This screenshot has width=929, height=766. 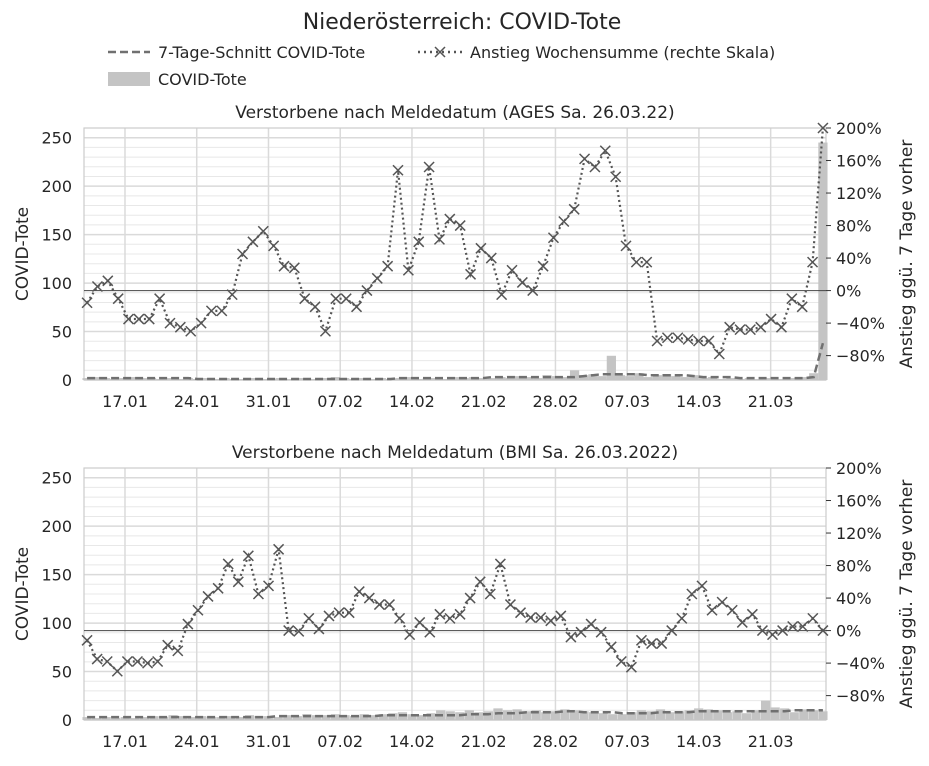 I want to click on y2-tick-label: 40%, so click(x=854, y=258).